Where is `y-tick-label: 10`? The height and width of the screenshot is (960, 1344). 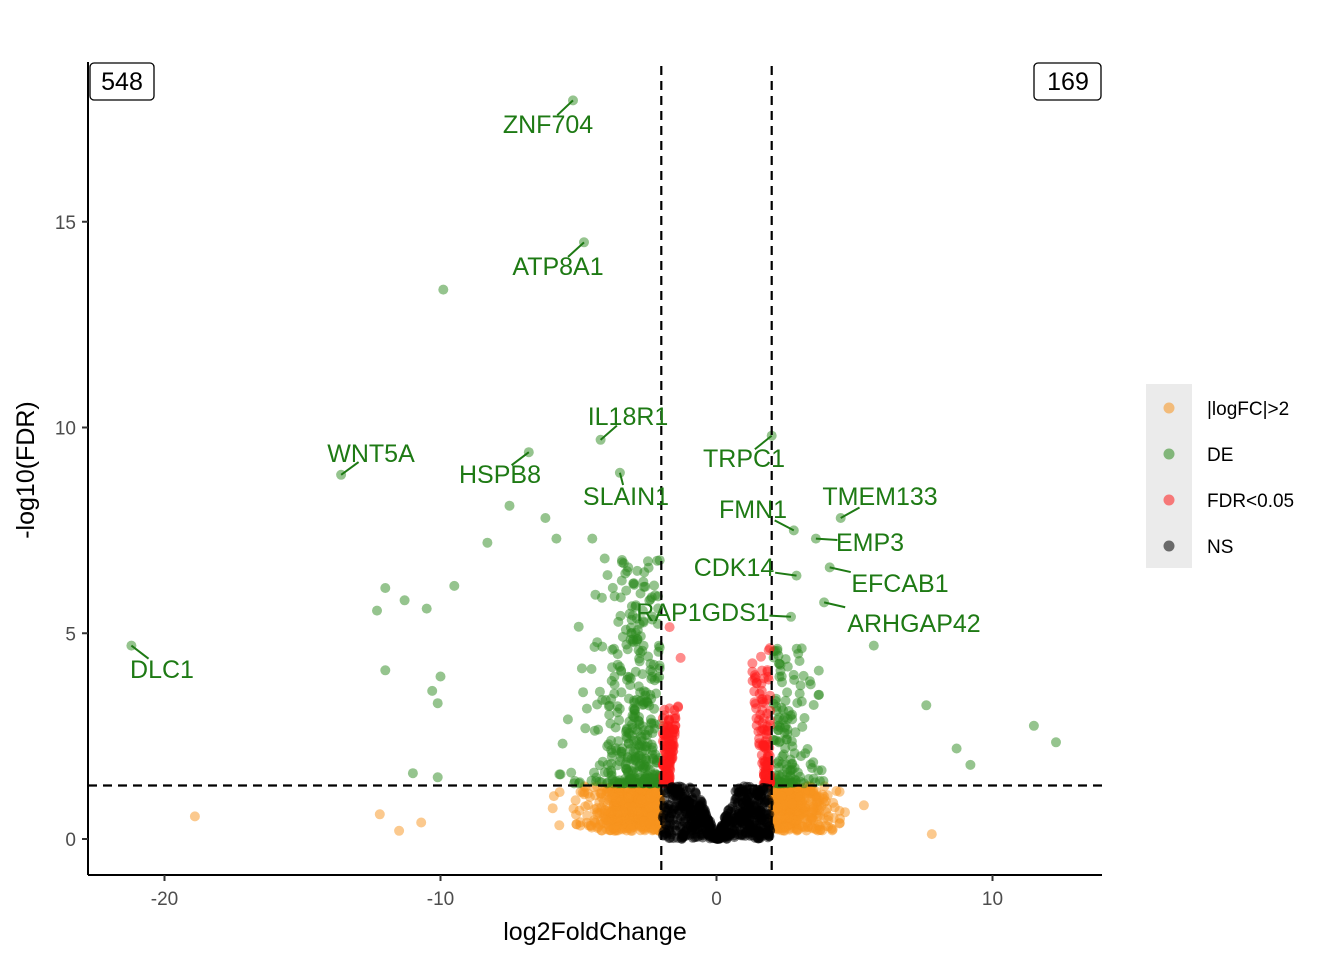
y-tick-label: 10 is located at coordinates (65, 429).